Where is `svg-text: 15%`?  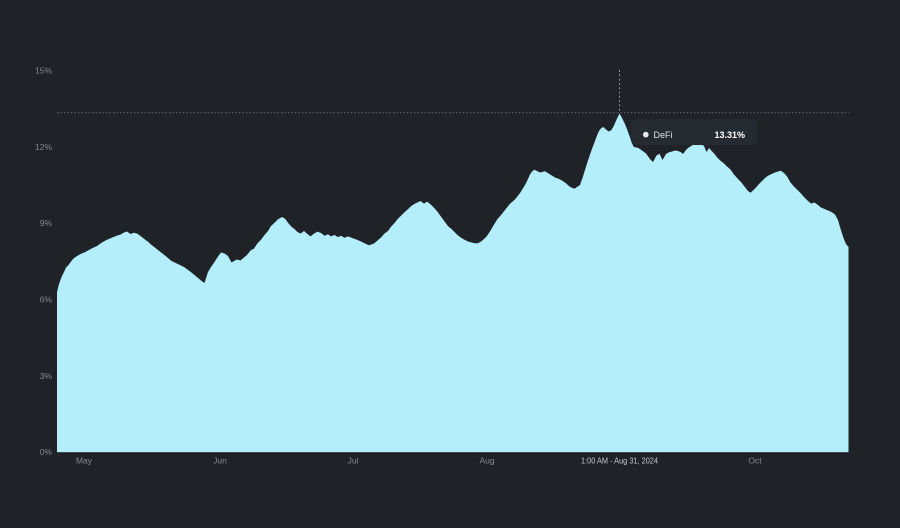 svg-text: 15% is located at coordinates (43, 71).